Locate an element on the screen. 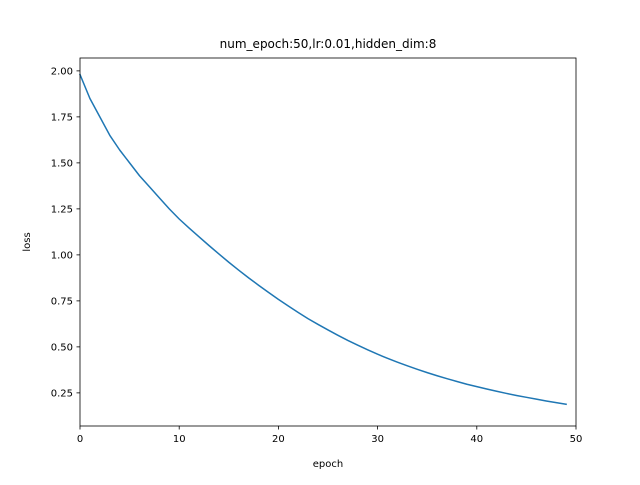 The image size is (640, 485). chart-title: num_epoch:50,lr:0.01,hidden_dim:8 is located at coordinates (328, 44).